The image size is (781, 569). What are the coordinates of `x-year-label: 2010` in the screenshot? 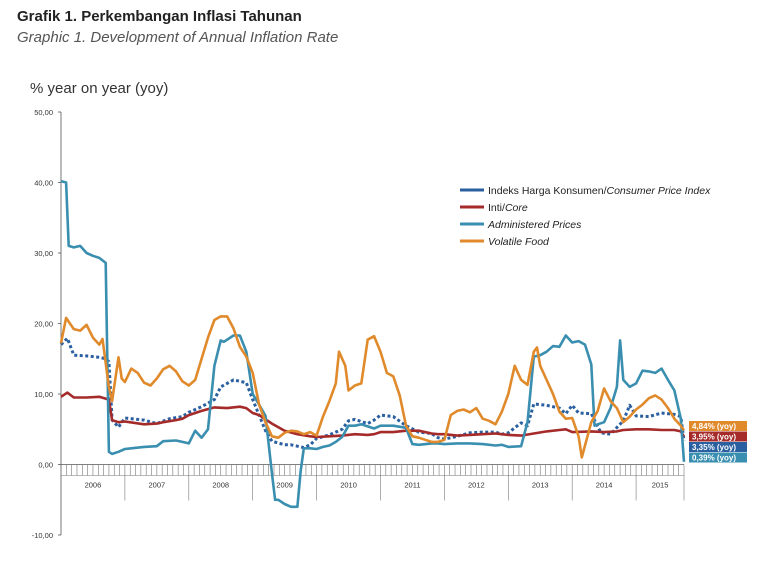 It's located at (348, 485).